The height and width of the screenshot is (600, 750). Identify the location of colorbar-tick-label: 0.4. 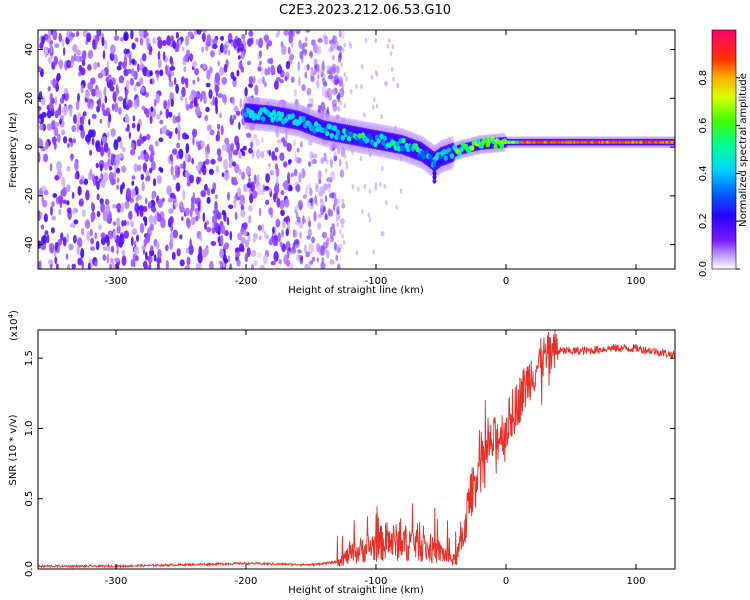
(703, 173).